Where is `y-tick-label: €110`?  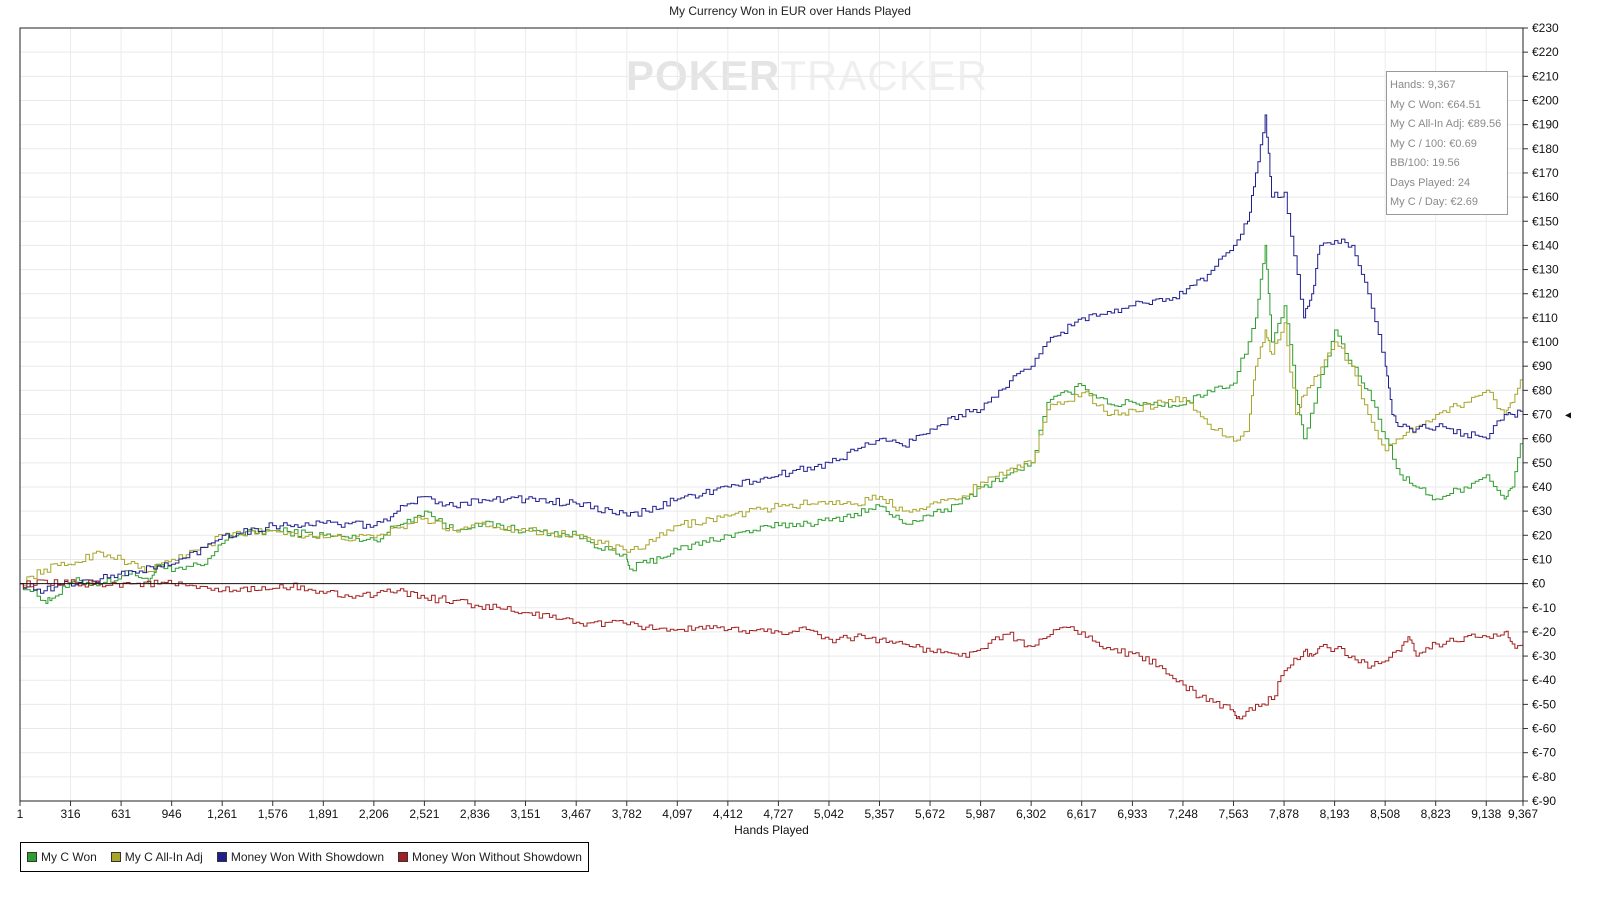
y-tick-label: €110 is located at coordinates (1545, 318).